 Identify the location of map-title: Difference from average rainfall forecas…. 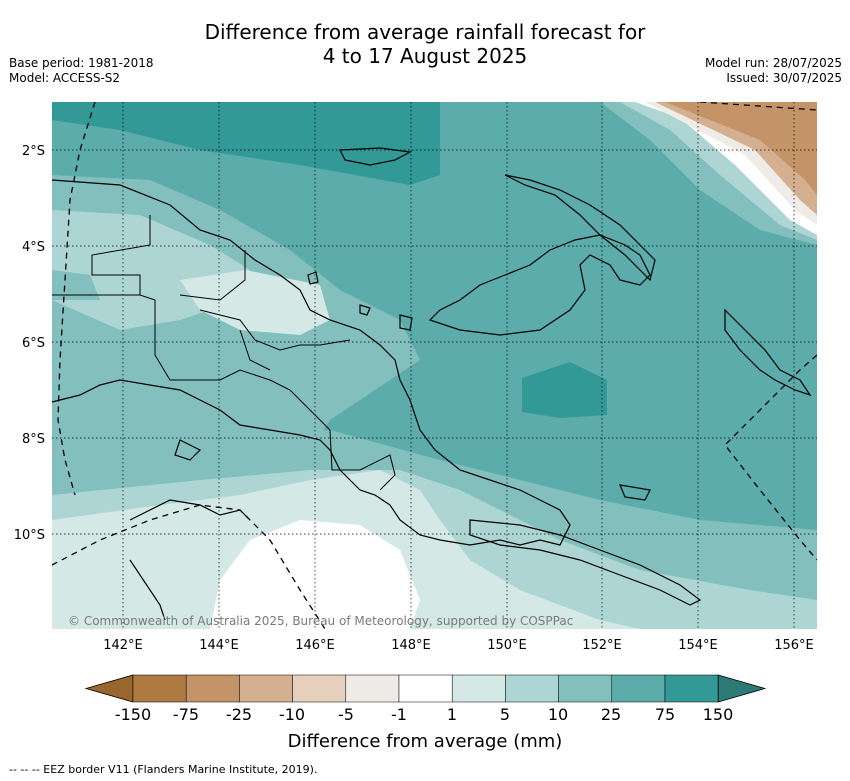
(425, 44).